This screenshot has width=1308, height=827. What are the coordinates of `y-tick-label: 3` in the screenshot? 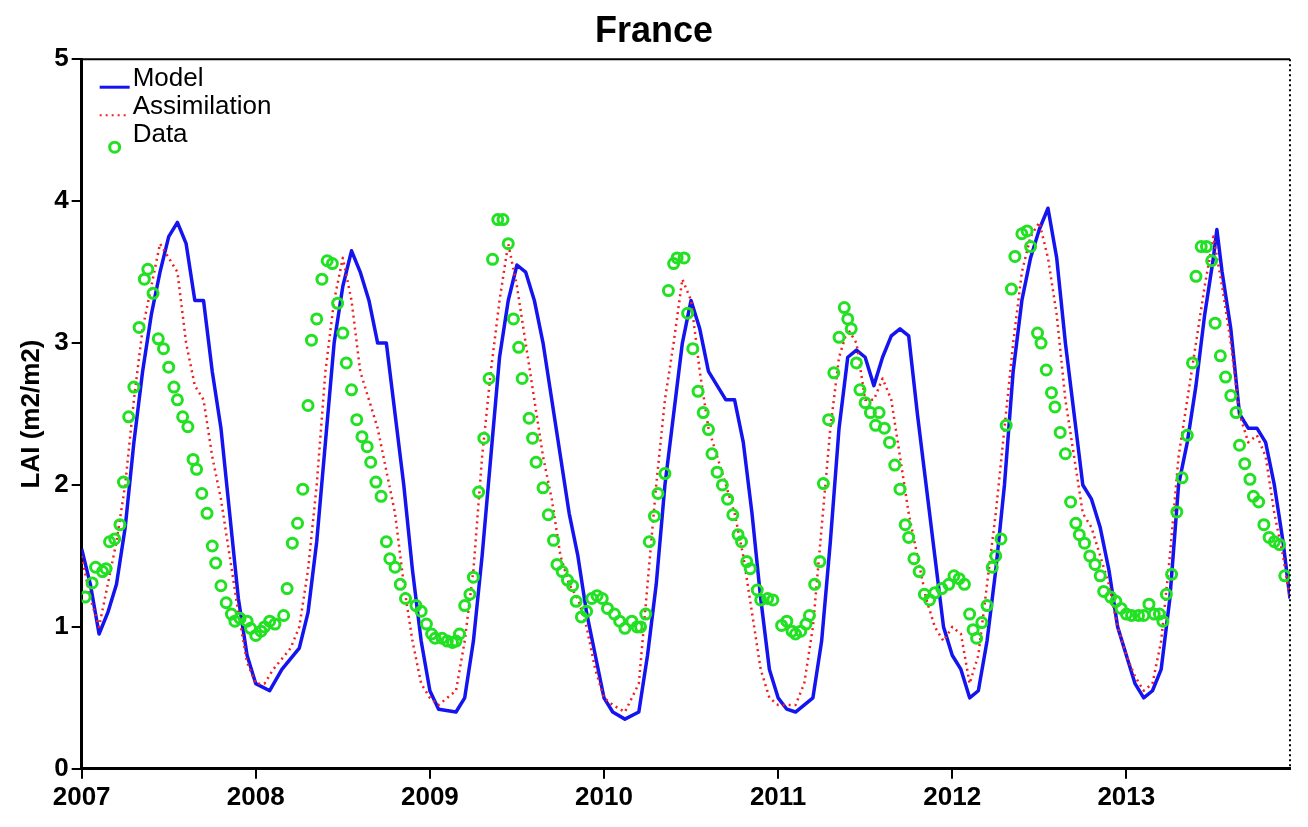 It's located at (61, 341).